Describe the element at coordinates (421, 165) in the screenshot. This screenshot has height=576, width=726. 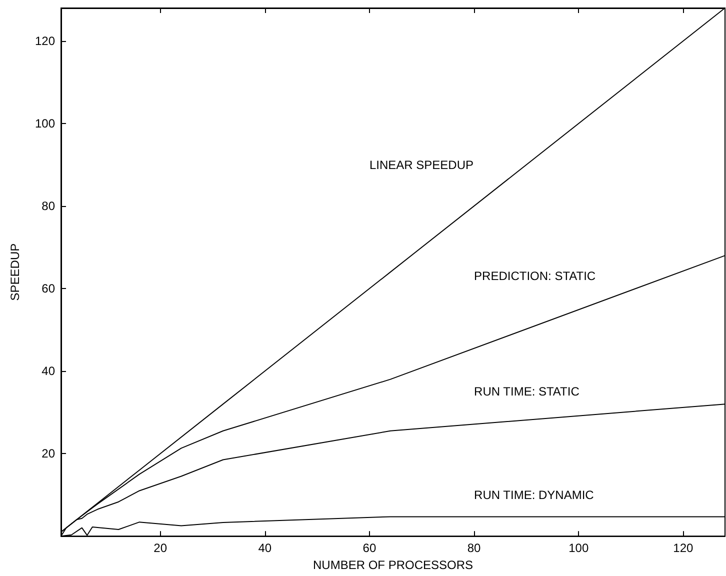
I see `text: LINEAR SPEEDUP` at that location.